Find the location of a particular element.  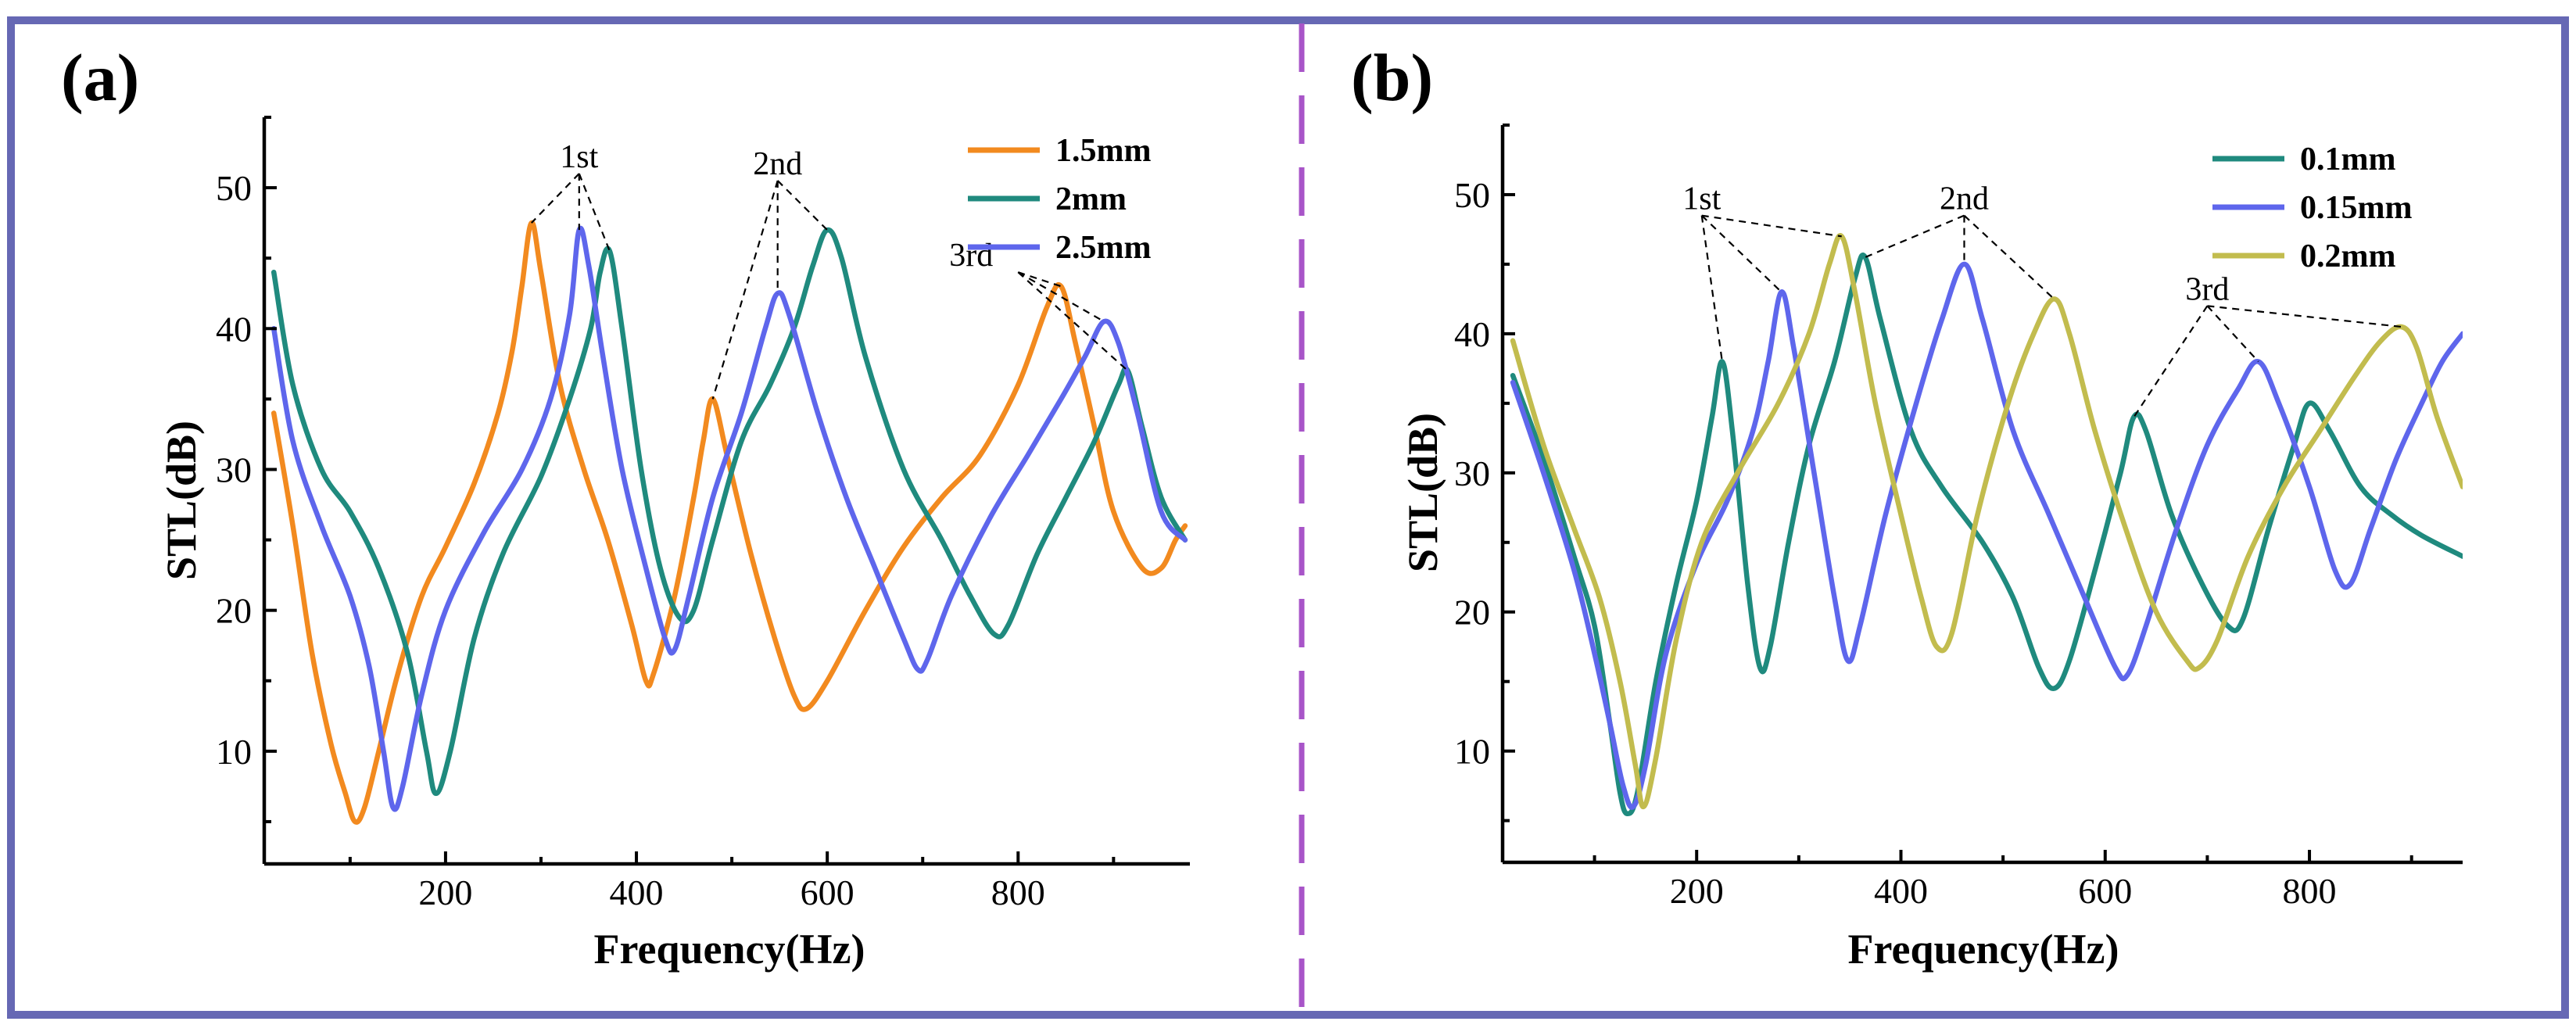

legend-label-0.15mm: 0.15mm is located at coordinates (2356, 208).